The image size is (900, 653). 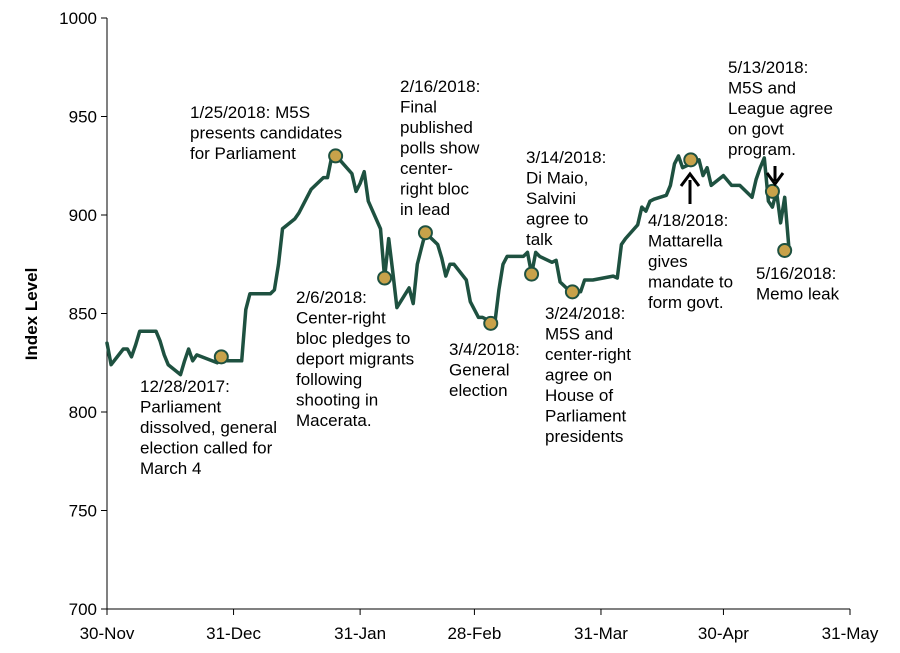 I want to click on annotation-line: 2/16/2018:, so click(x=440, y=86).